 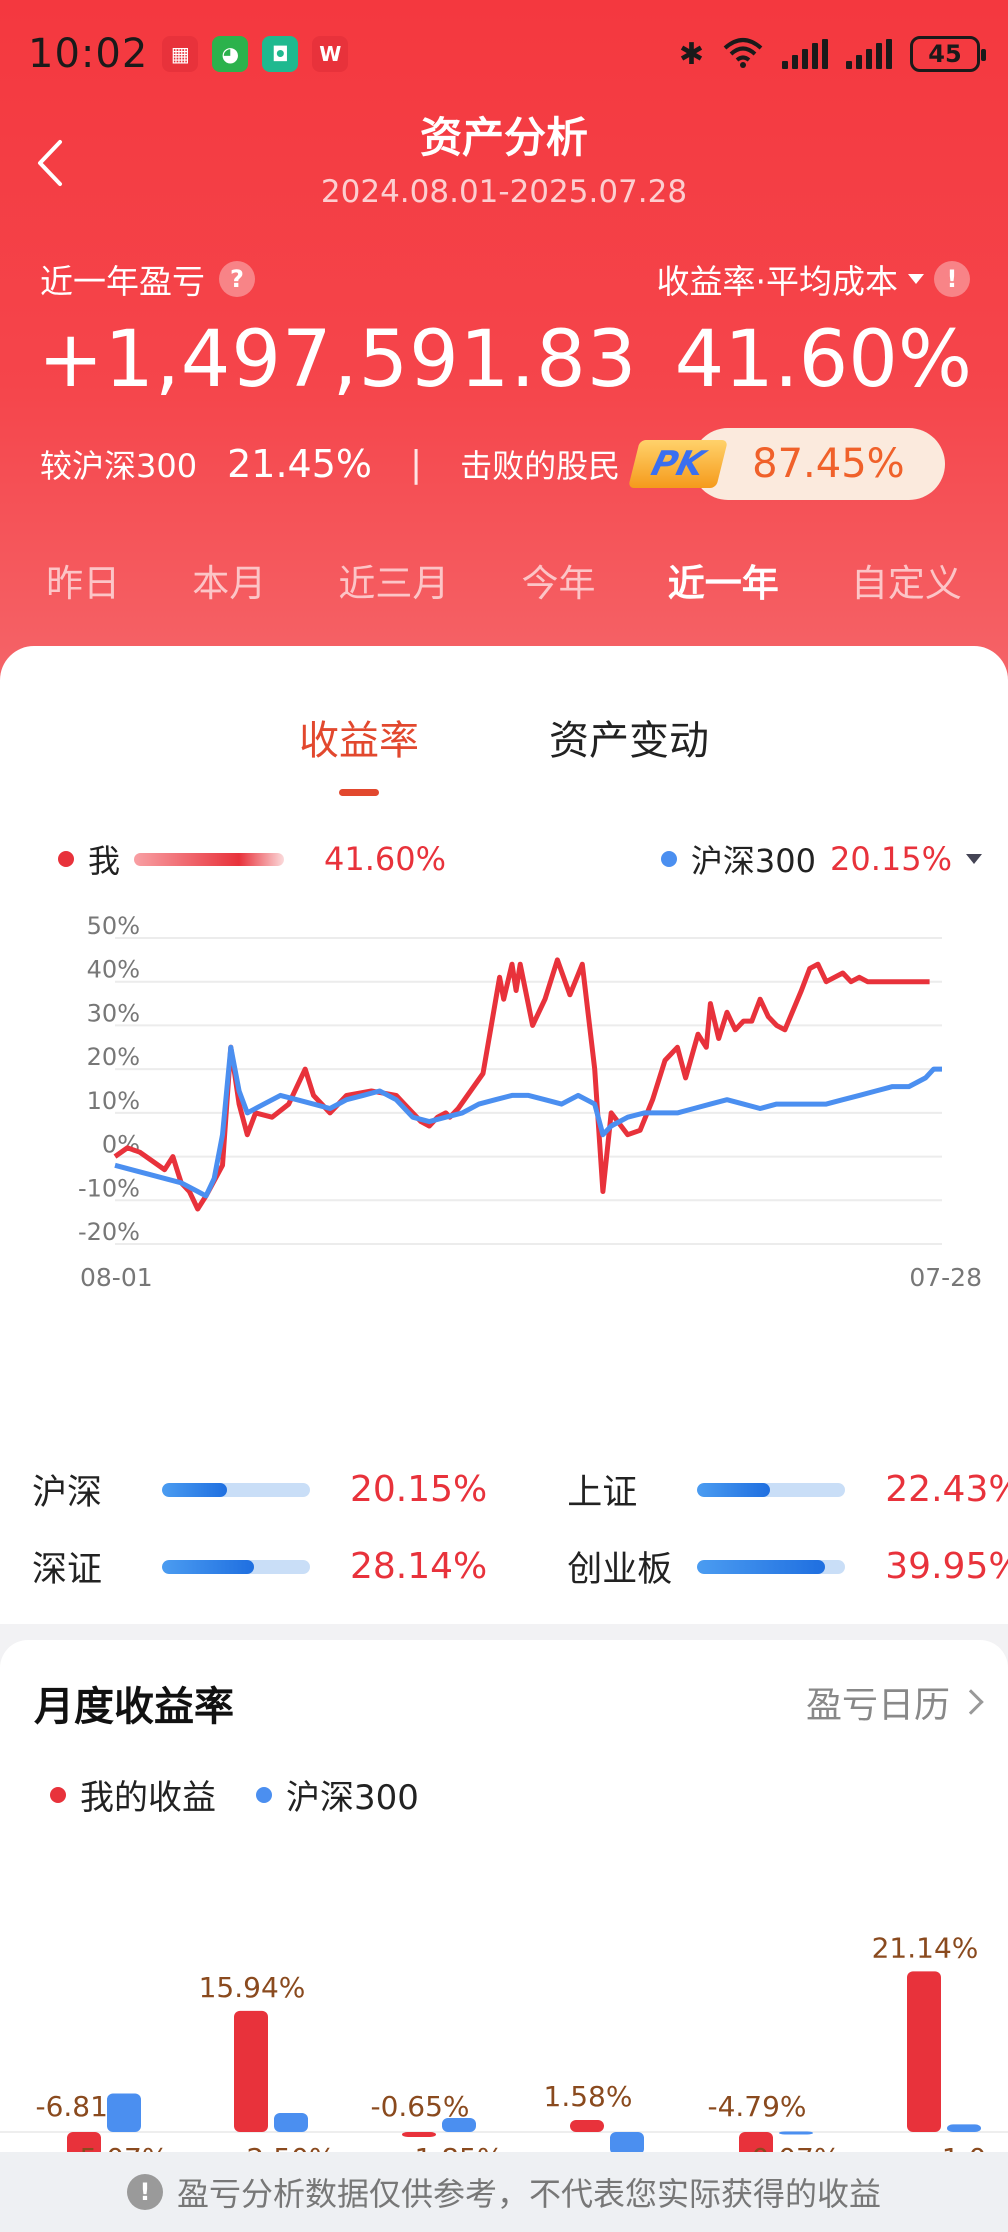 I want to click on tab-this-year: 今年, so click(x=558, y=583).